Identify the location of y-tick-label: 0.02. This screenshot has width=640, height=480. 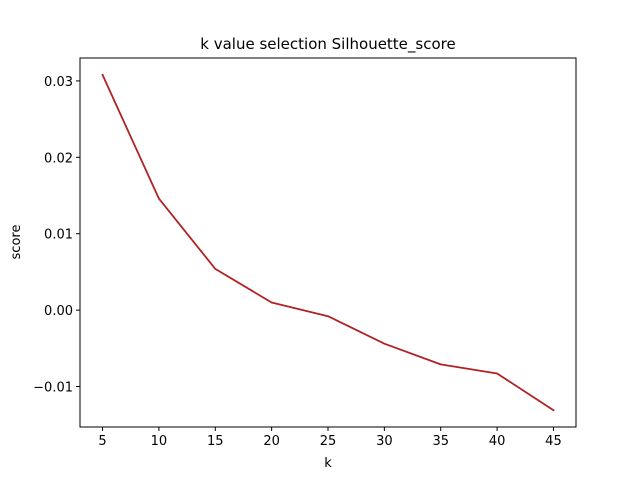
(58, 158).